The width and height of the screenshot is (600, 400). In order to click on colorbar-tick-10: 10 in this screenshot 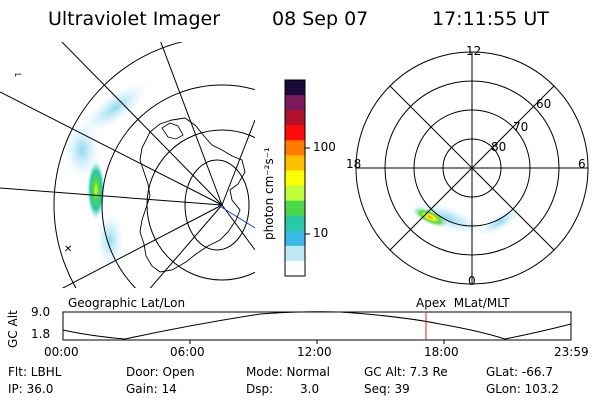, I will do `click(321, 233)`.